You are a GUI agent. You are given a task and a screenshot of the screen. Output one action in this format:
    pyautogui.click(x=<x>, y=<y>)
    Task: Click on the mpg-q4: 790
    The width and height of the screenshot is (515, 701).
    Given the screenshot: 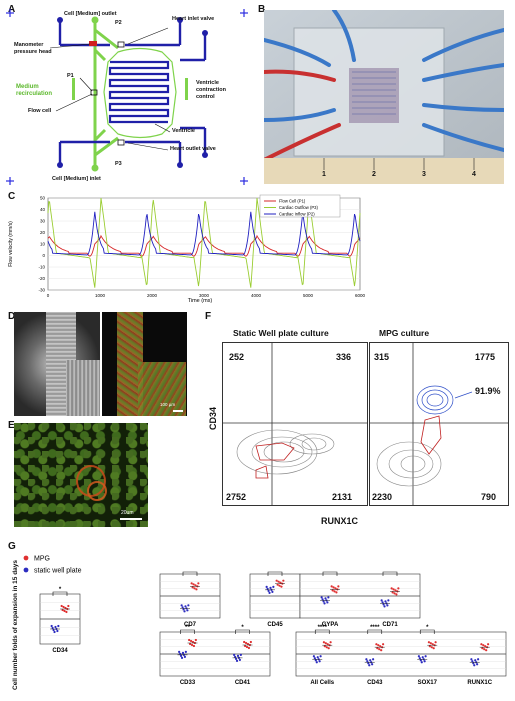 What is the action you would take?
    pyautogui.click(x=489, y=497)
    